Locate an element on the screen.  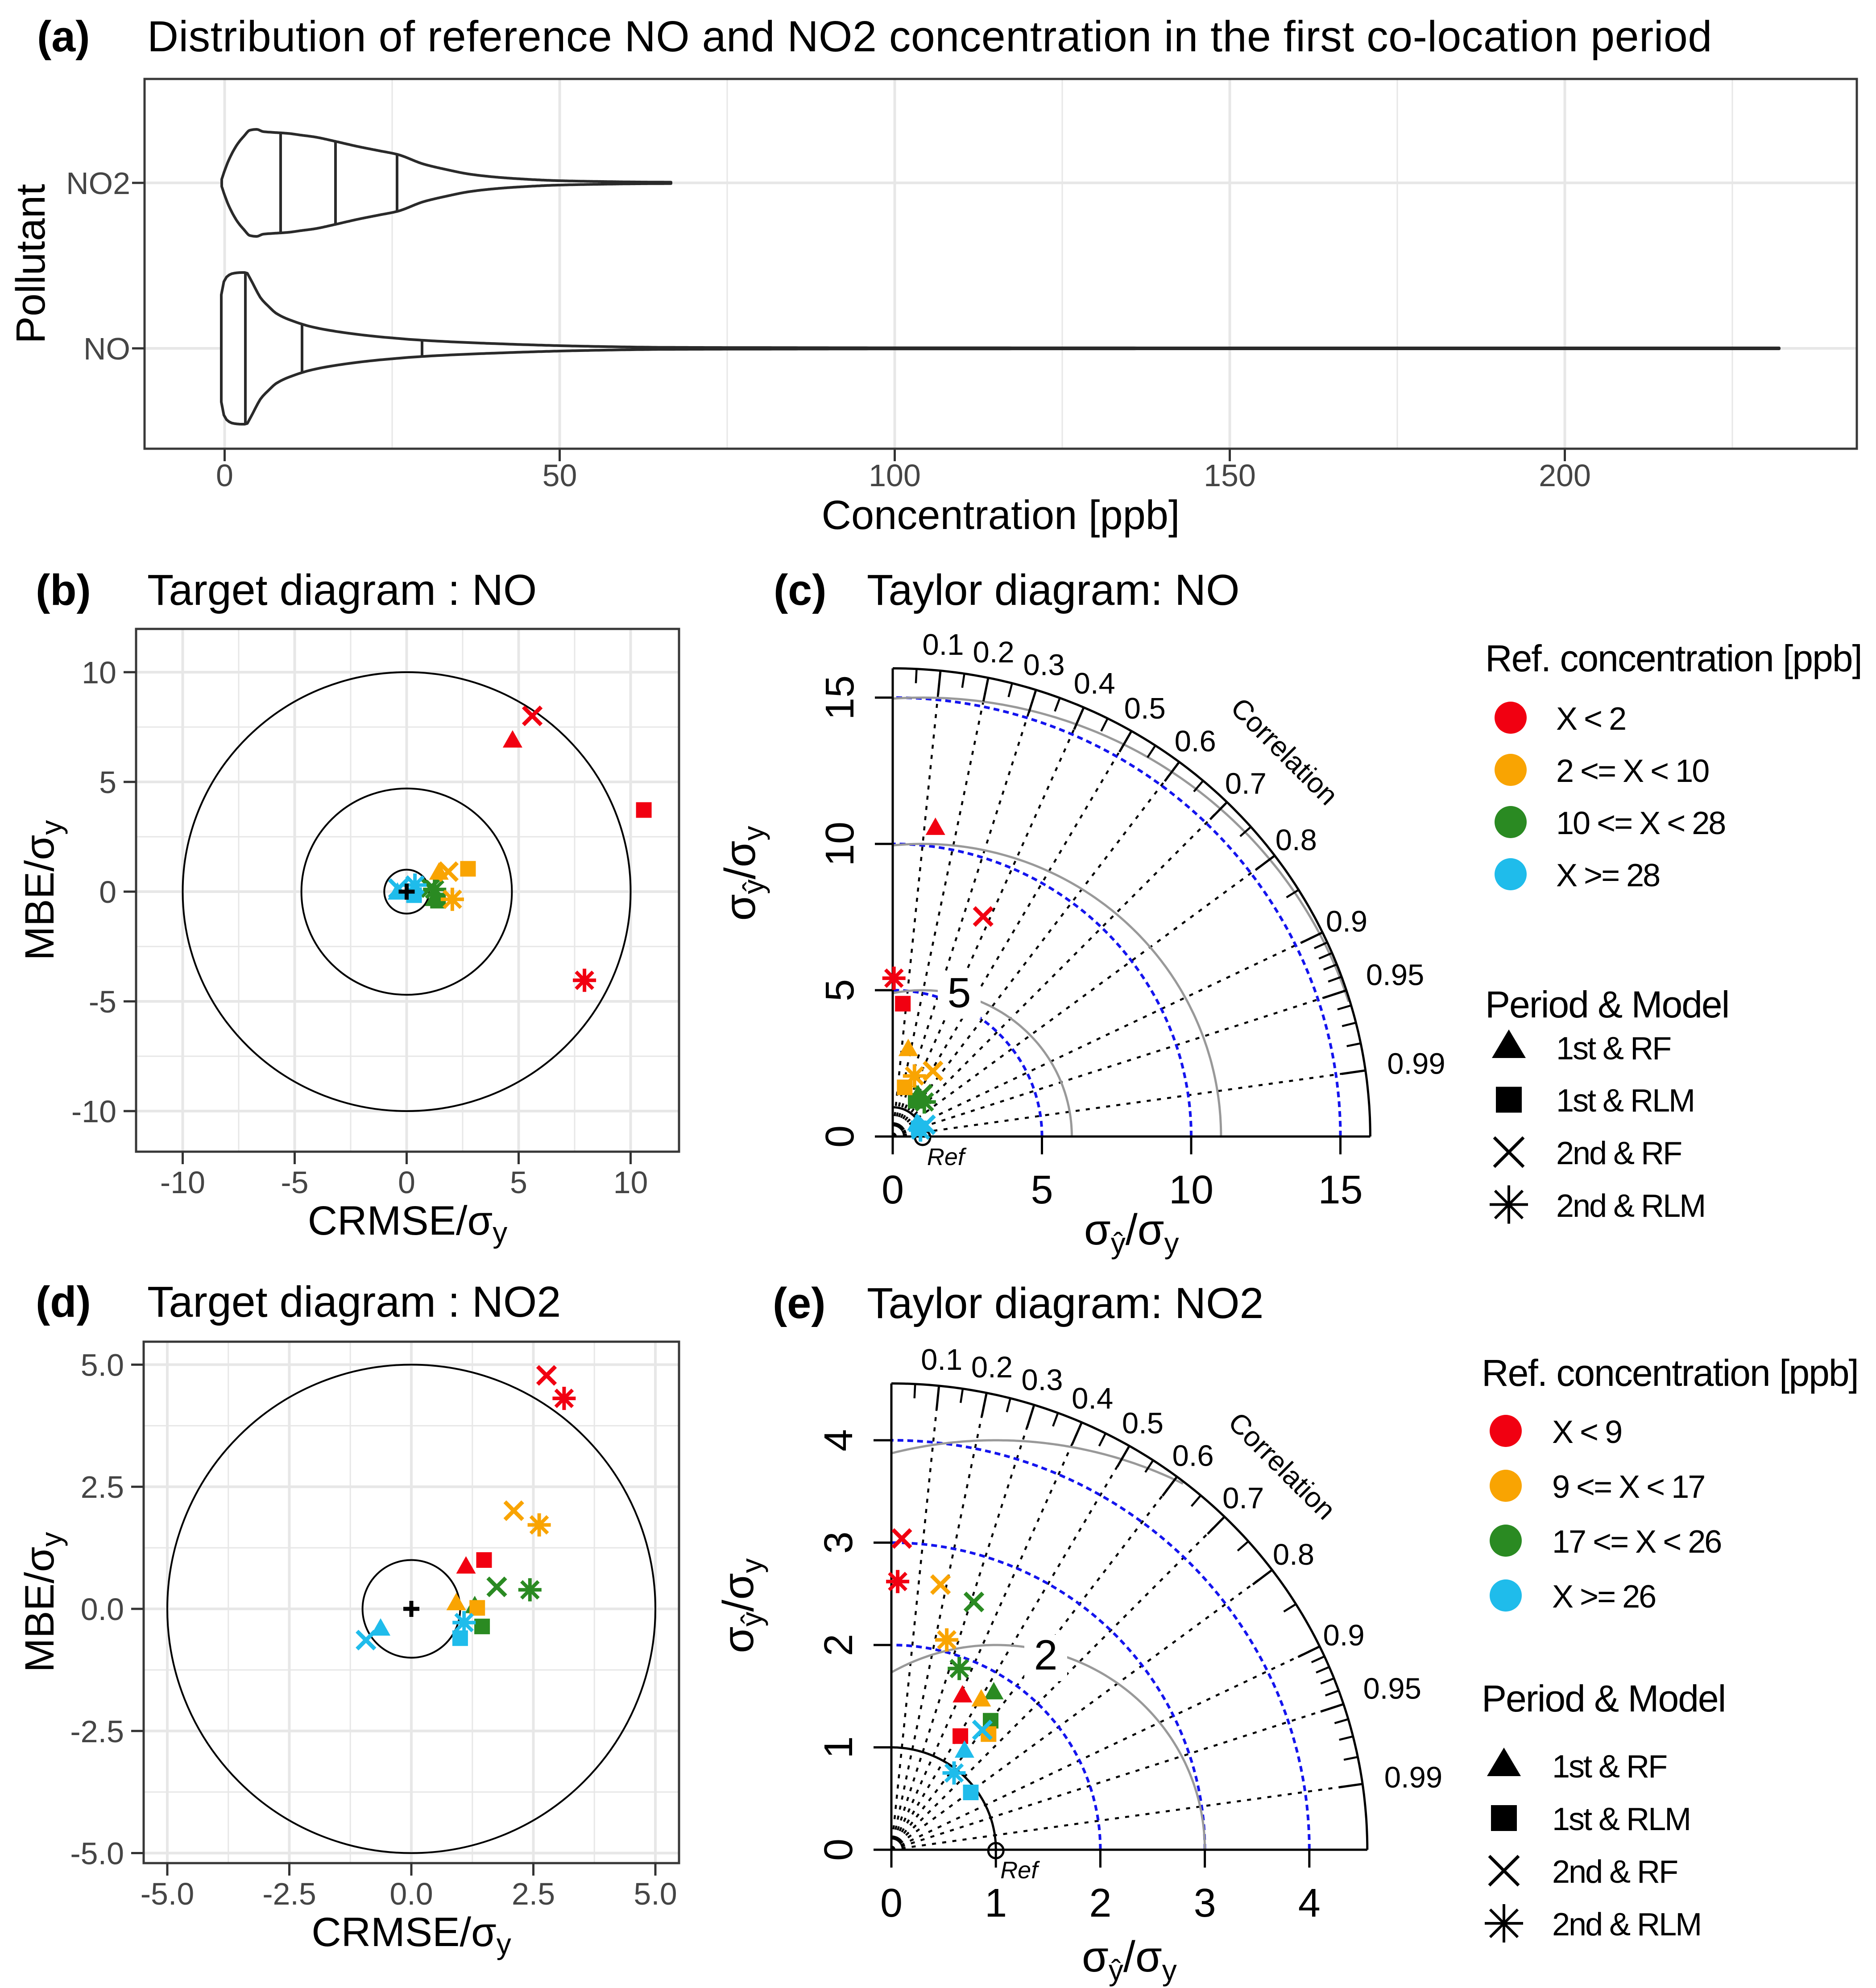
svg-text: Taylor diagram: NO2 is located at coordinates (1065, 1303).